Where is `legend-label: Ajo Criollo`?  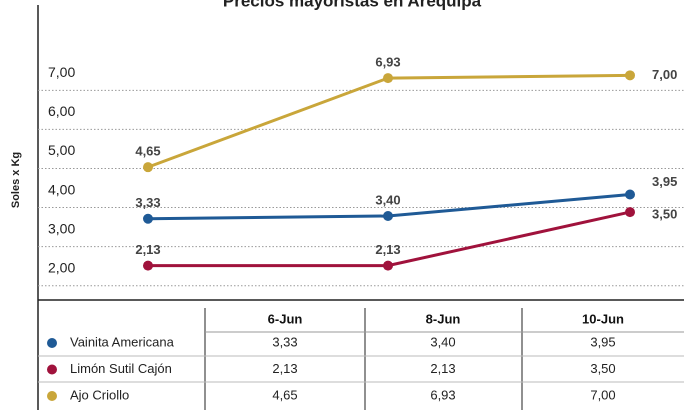 legend-label: Ajo Criollo is located at coordinates (99, 394).